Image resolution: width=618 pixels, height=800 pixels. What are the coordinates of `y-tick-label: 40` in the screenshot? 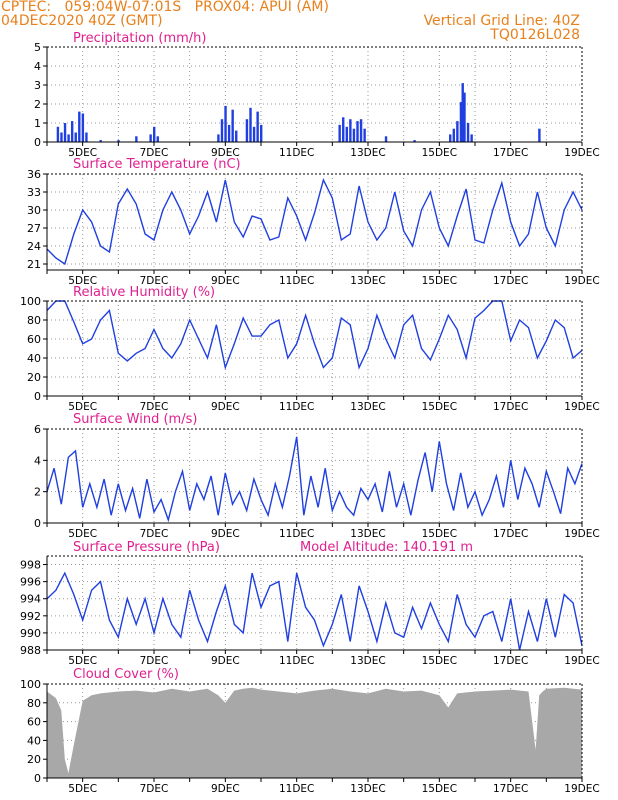 It's located at (34, 740).